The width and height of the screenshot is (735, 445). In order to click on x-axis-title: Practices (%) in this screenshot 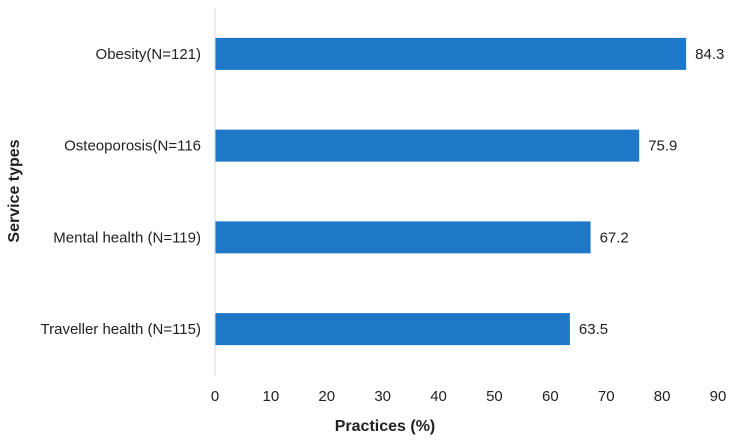, I will do `click(385, 426)`.